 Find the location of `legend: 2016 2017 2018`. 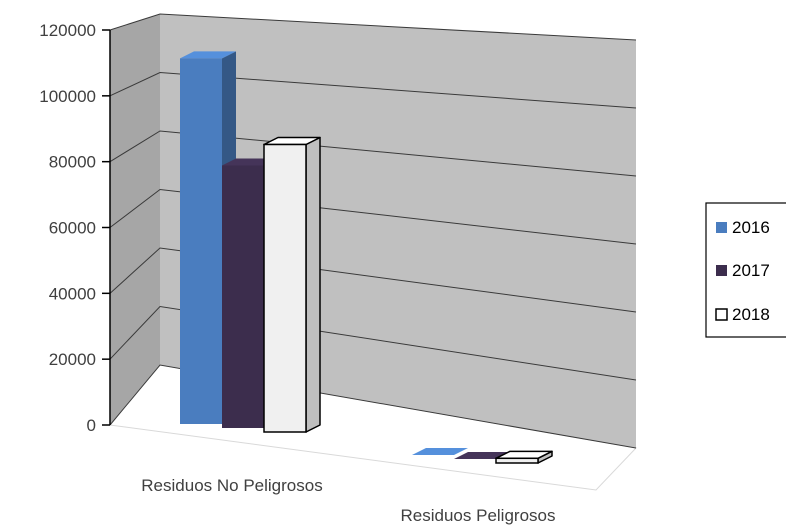

legend: 2016 2017 2018 is located at coordinates (745, 270).